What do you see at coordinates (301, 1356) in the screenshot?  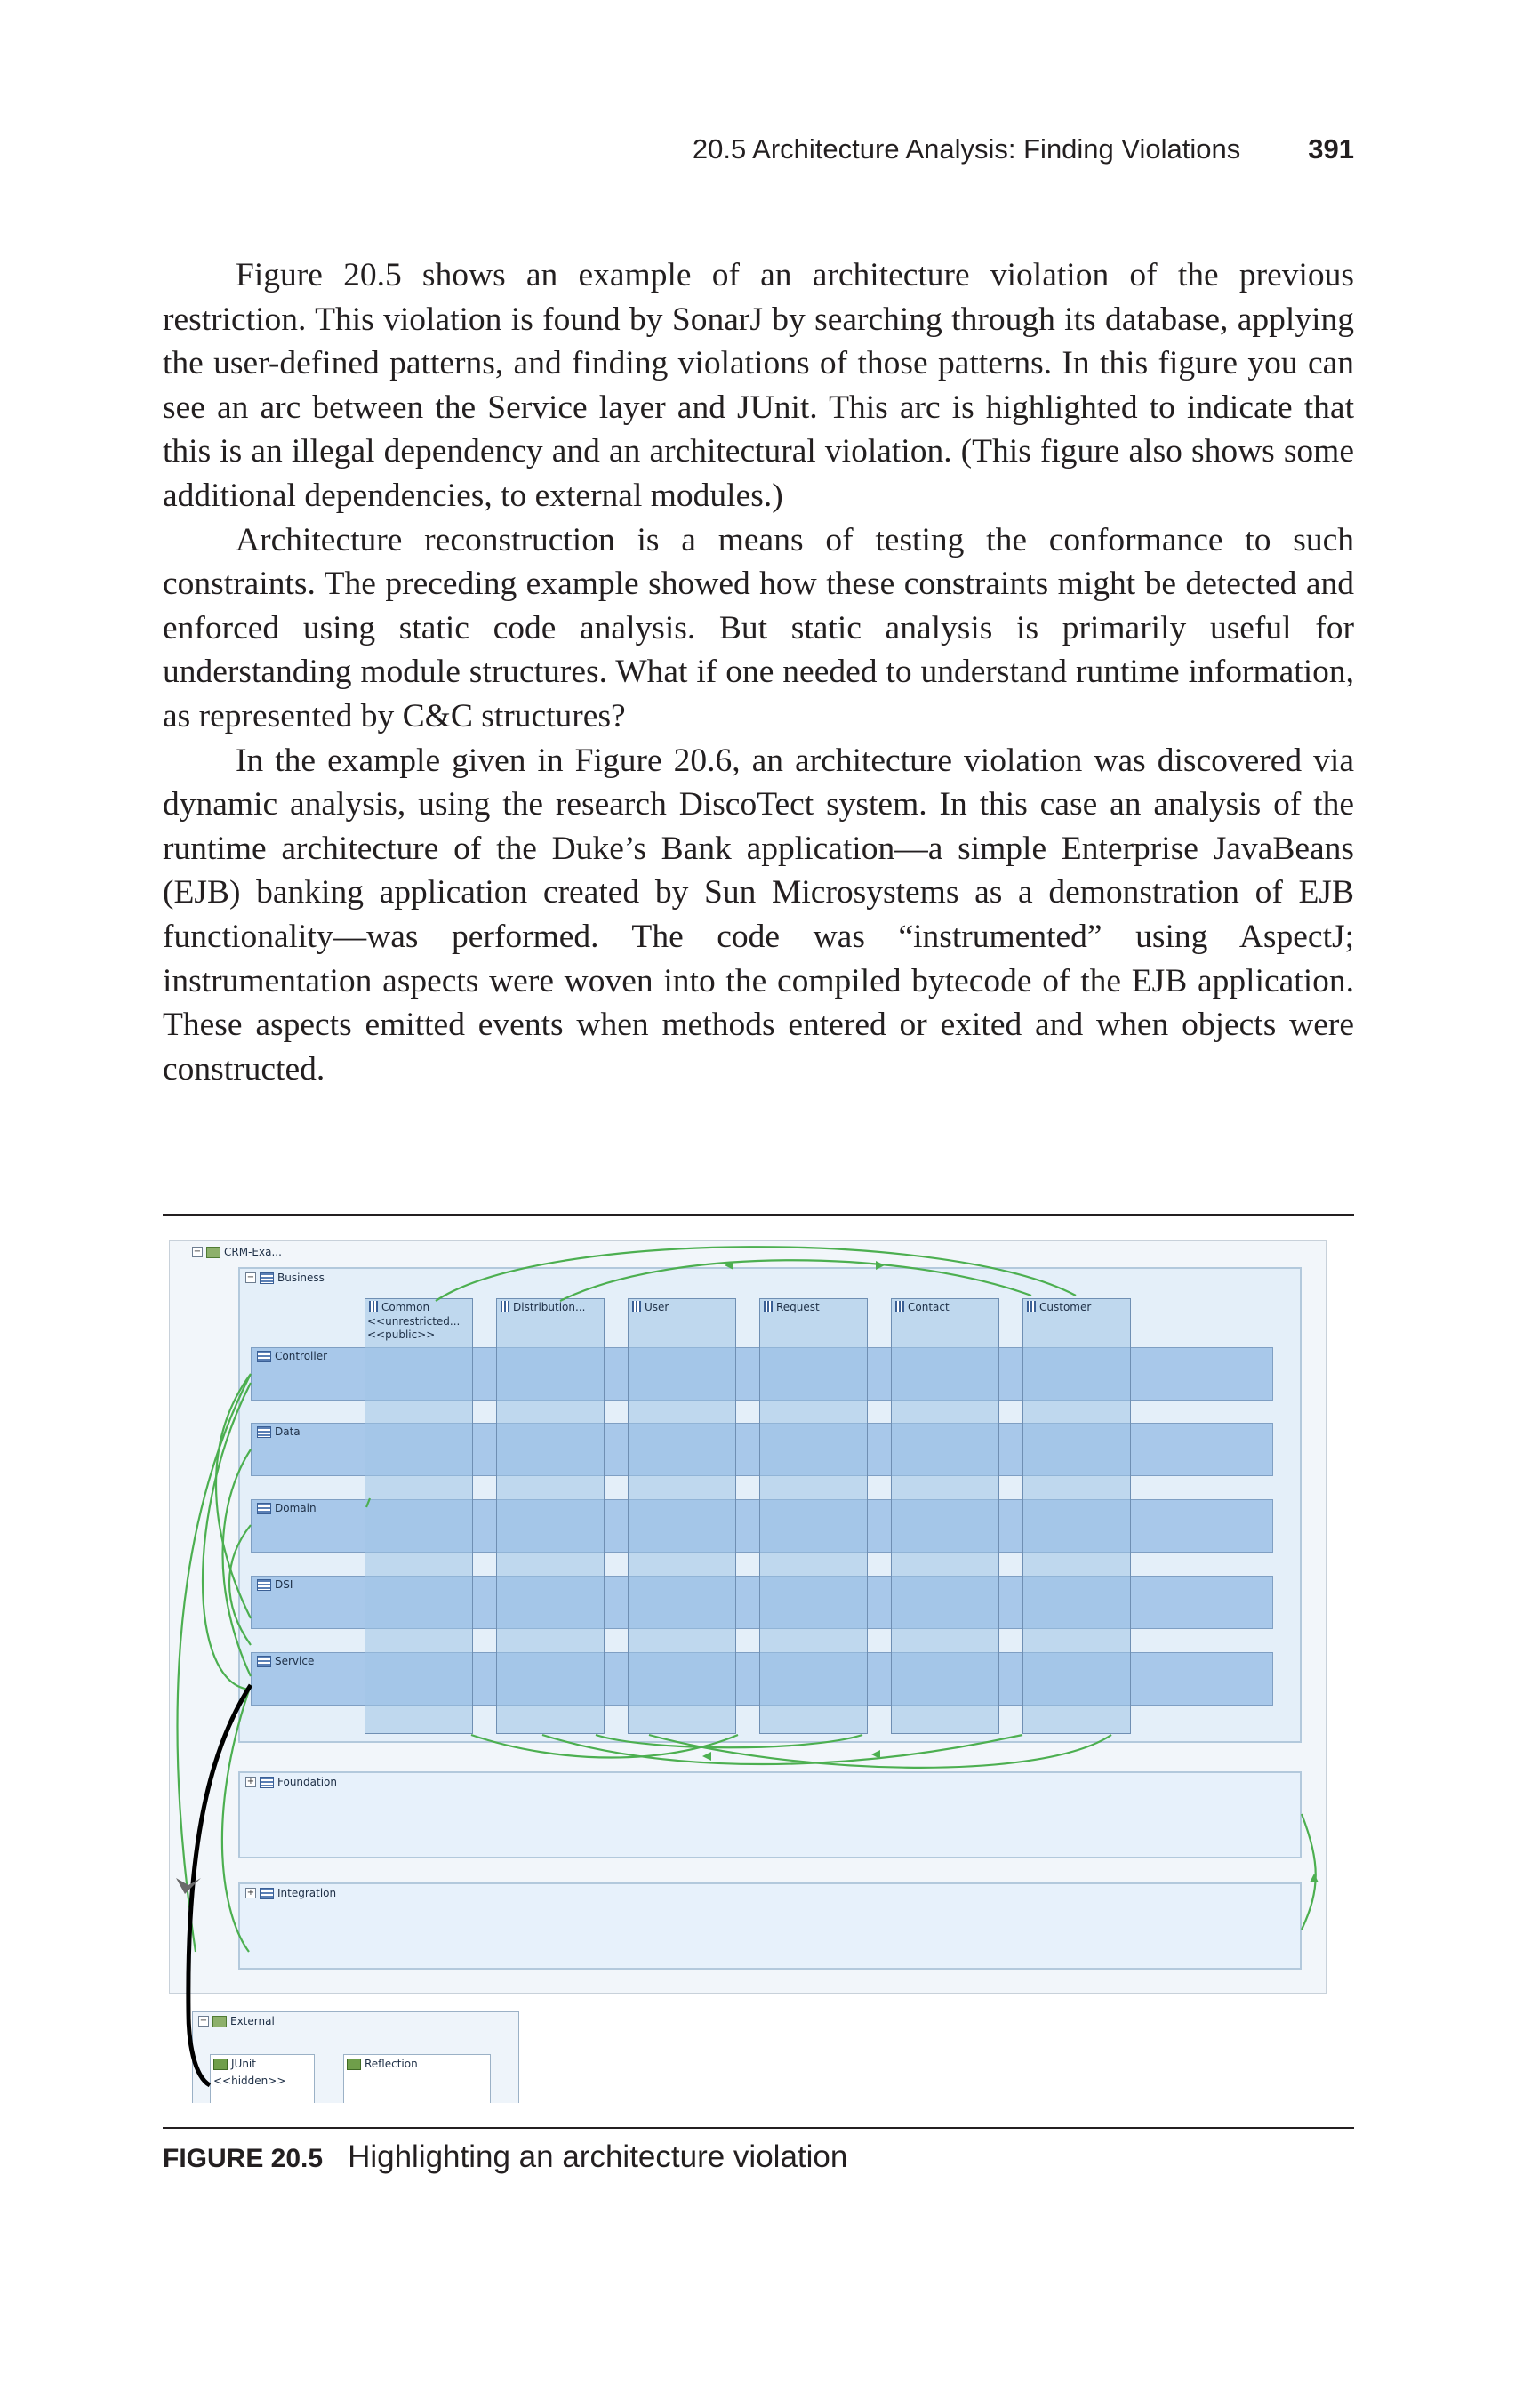 I see `layer-label: Controller` at bounding box center [301, 1356].